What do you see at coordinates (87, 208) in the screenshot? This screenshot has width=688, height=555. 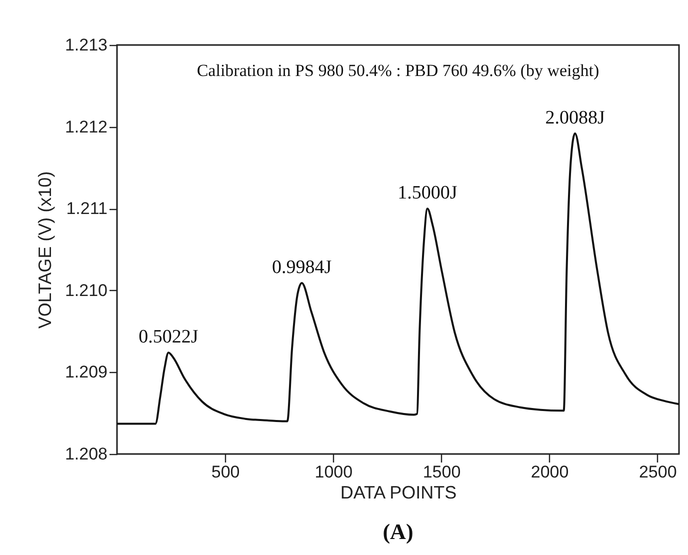 I see `y-tick-label: 1.211` at bounding box center [87, 208].